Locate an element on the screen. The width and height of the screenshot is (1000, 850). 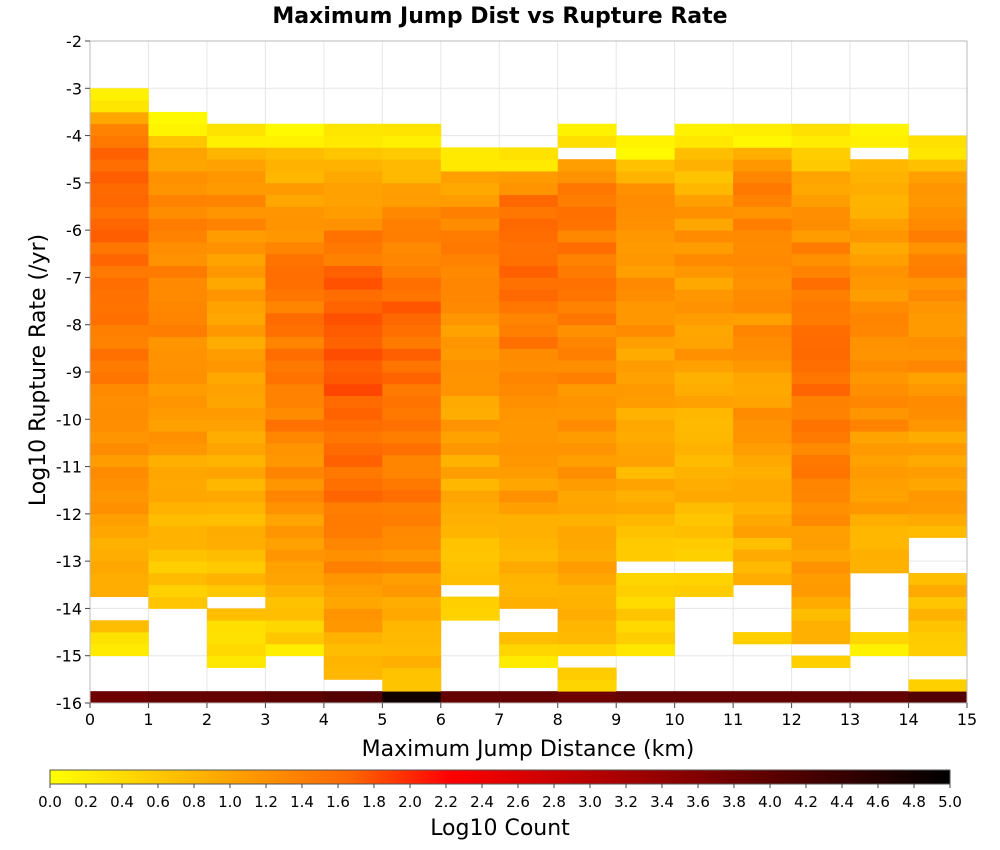
x-tick-label: 14 is located at coordinates (908, 719).